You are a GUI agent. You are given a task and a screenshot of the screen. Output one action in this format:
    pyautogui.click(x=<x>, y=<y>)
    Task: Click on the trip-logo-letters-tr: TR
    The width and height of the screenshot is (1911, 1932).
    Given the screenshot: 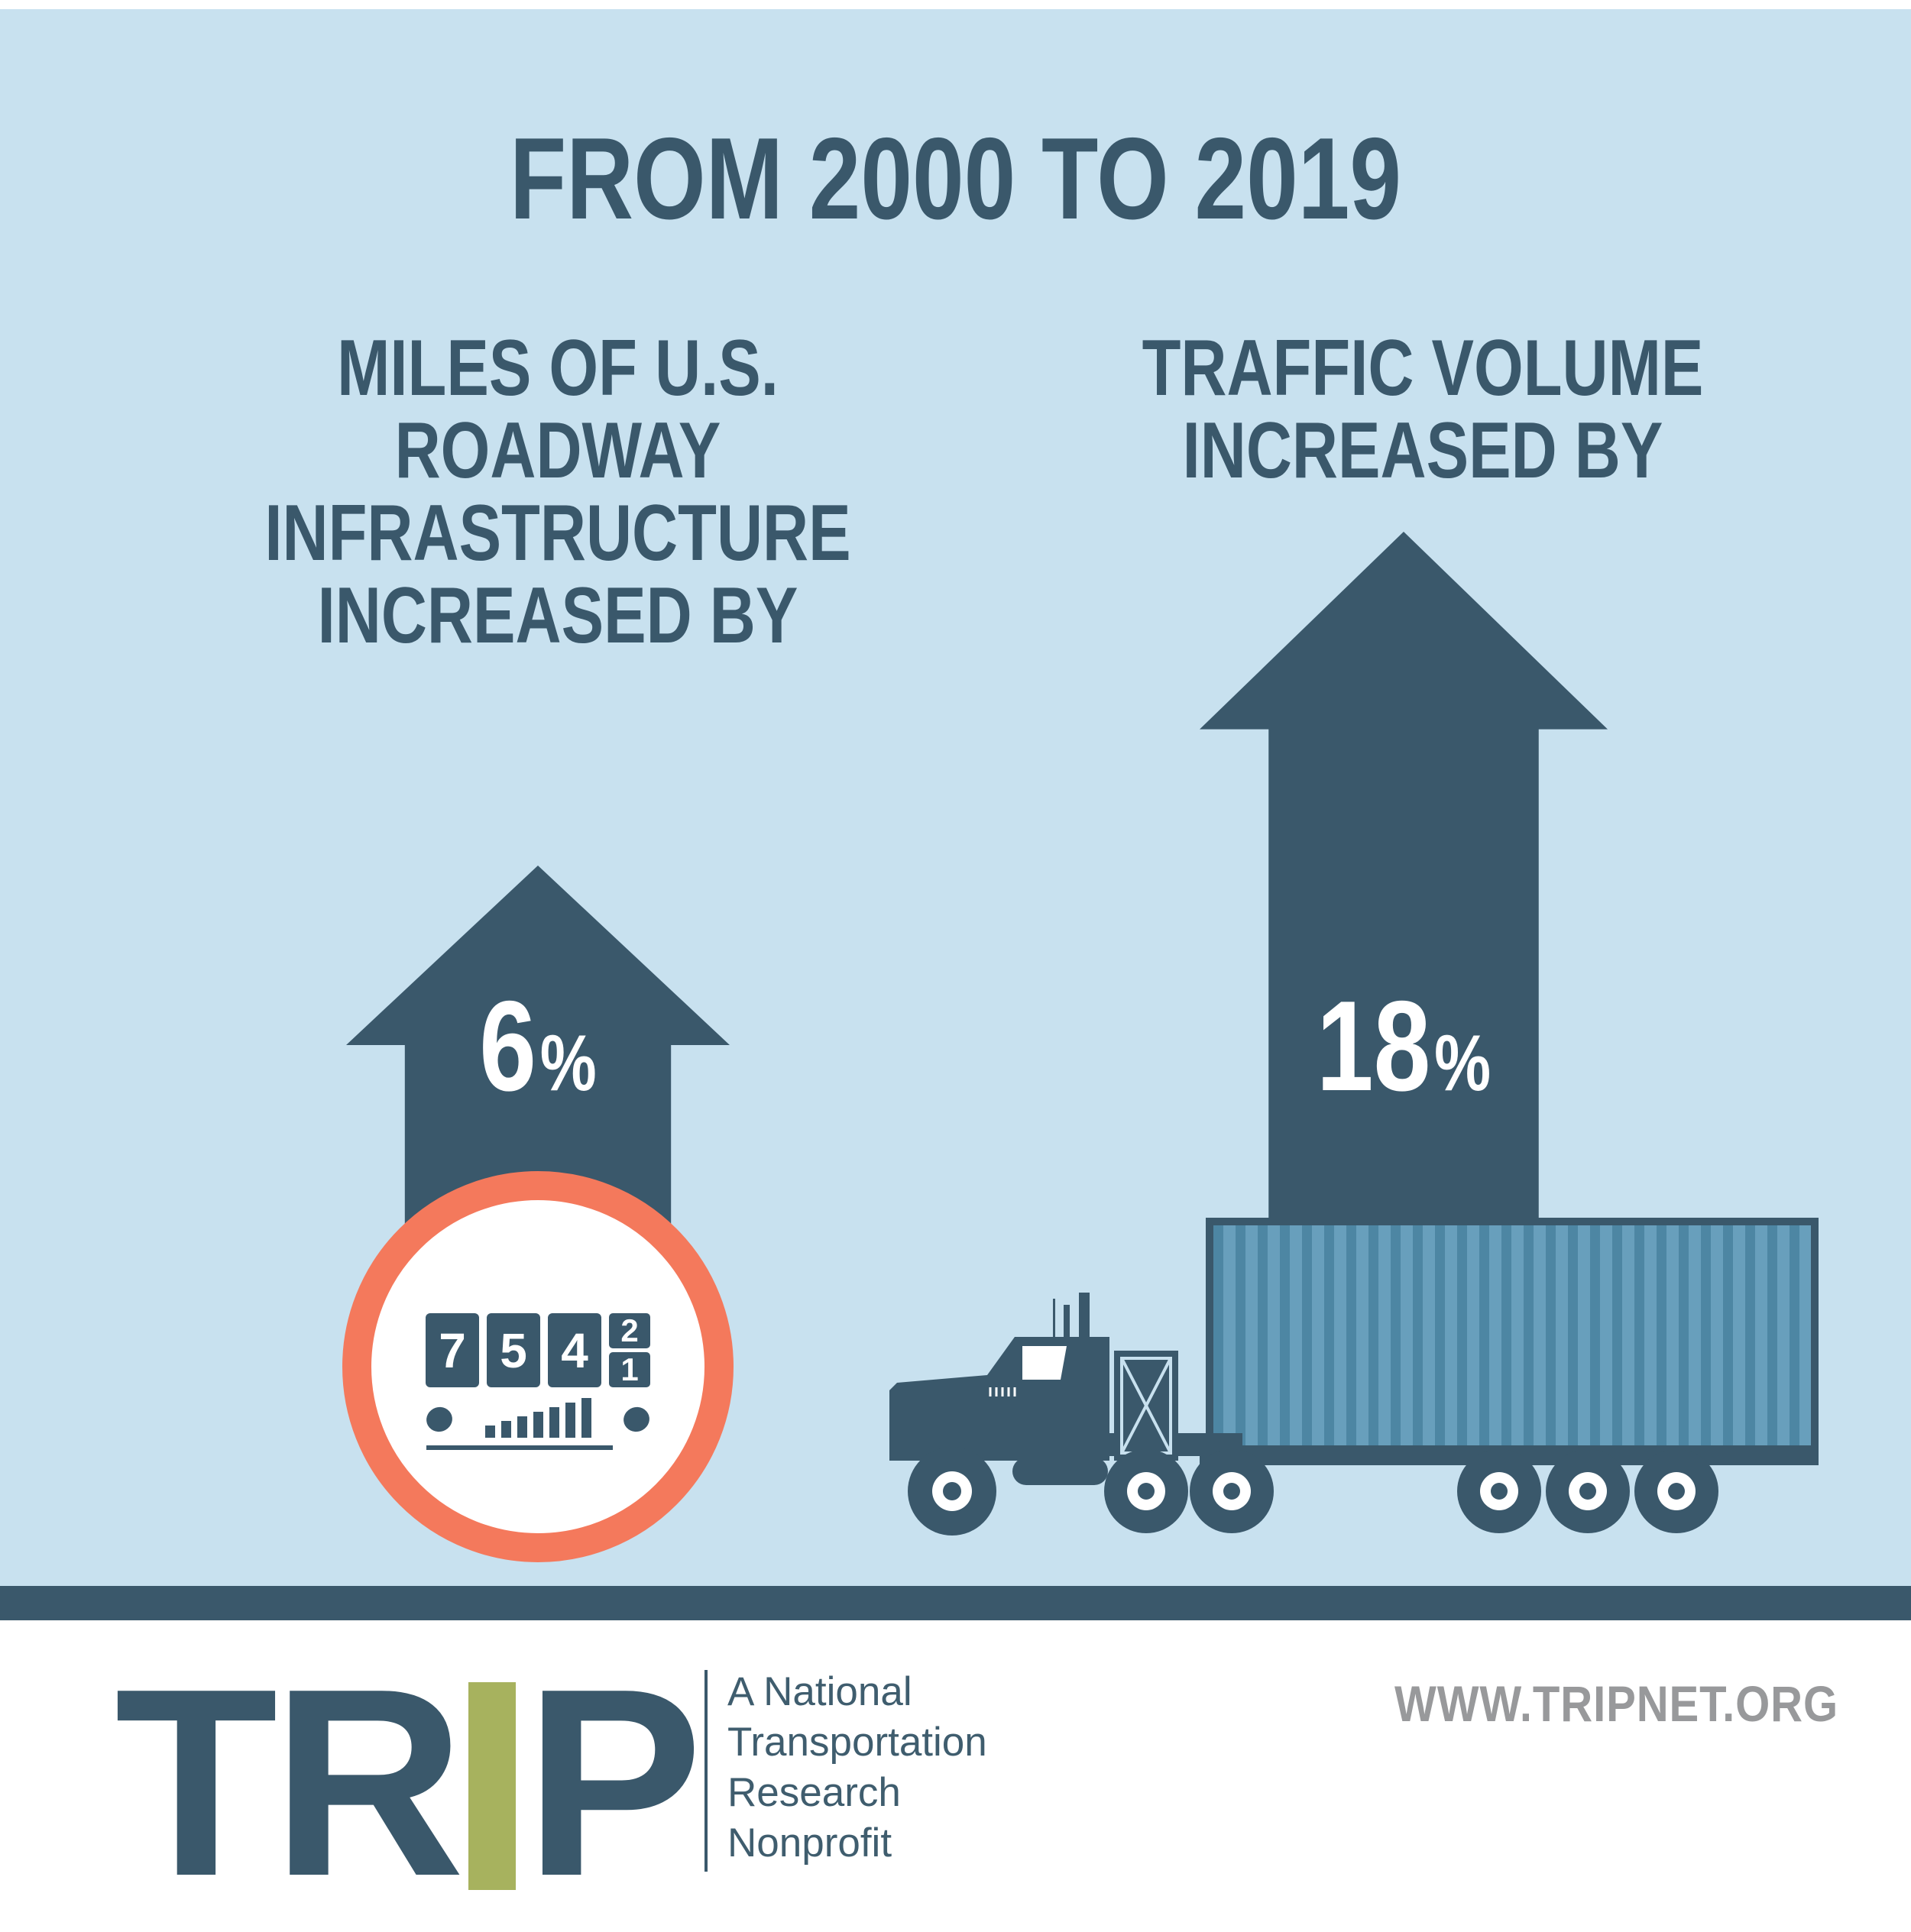 What is the action you would take?
    pyautogui.click(x=290, y=1782)
    